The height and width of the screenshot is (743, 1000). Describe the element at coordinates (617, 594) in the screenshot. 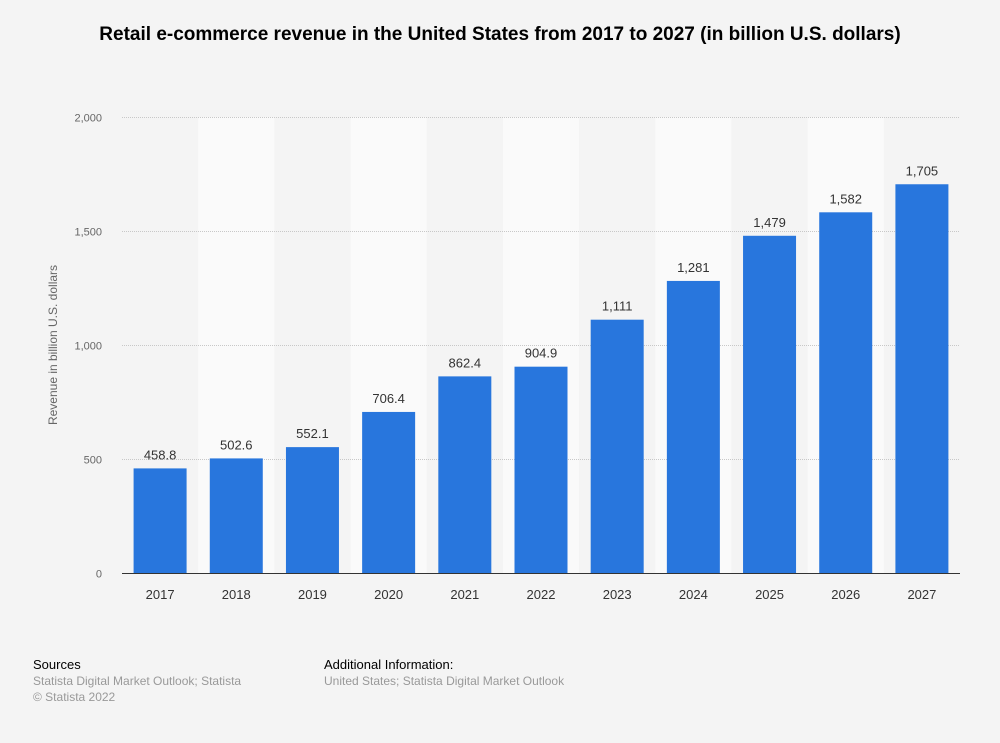

I see `x-tick-label: 2023` at that location.